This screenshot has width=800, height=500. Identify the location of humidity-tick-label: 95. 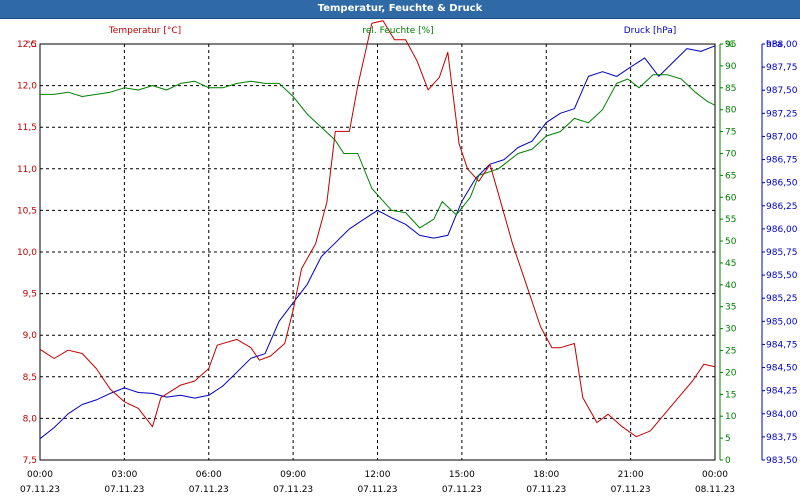
(730, 45).